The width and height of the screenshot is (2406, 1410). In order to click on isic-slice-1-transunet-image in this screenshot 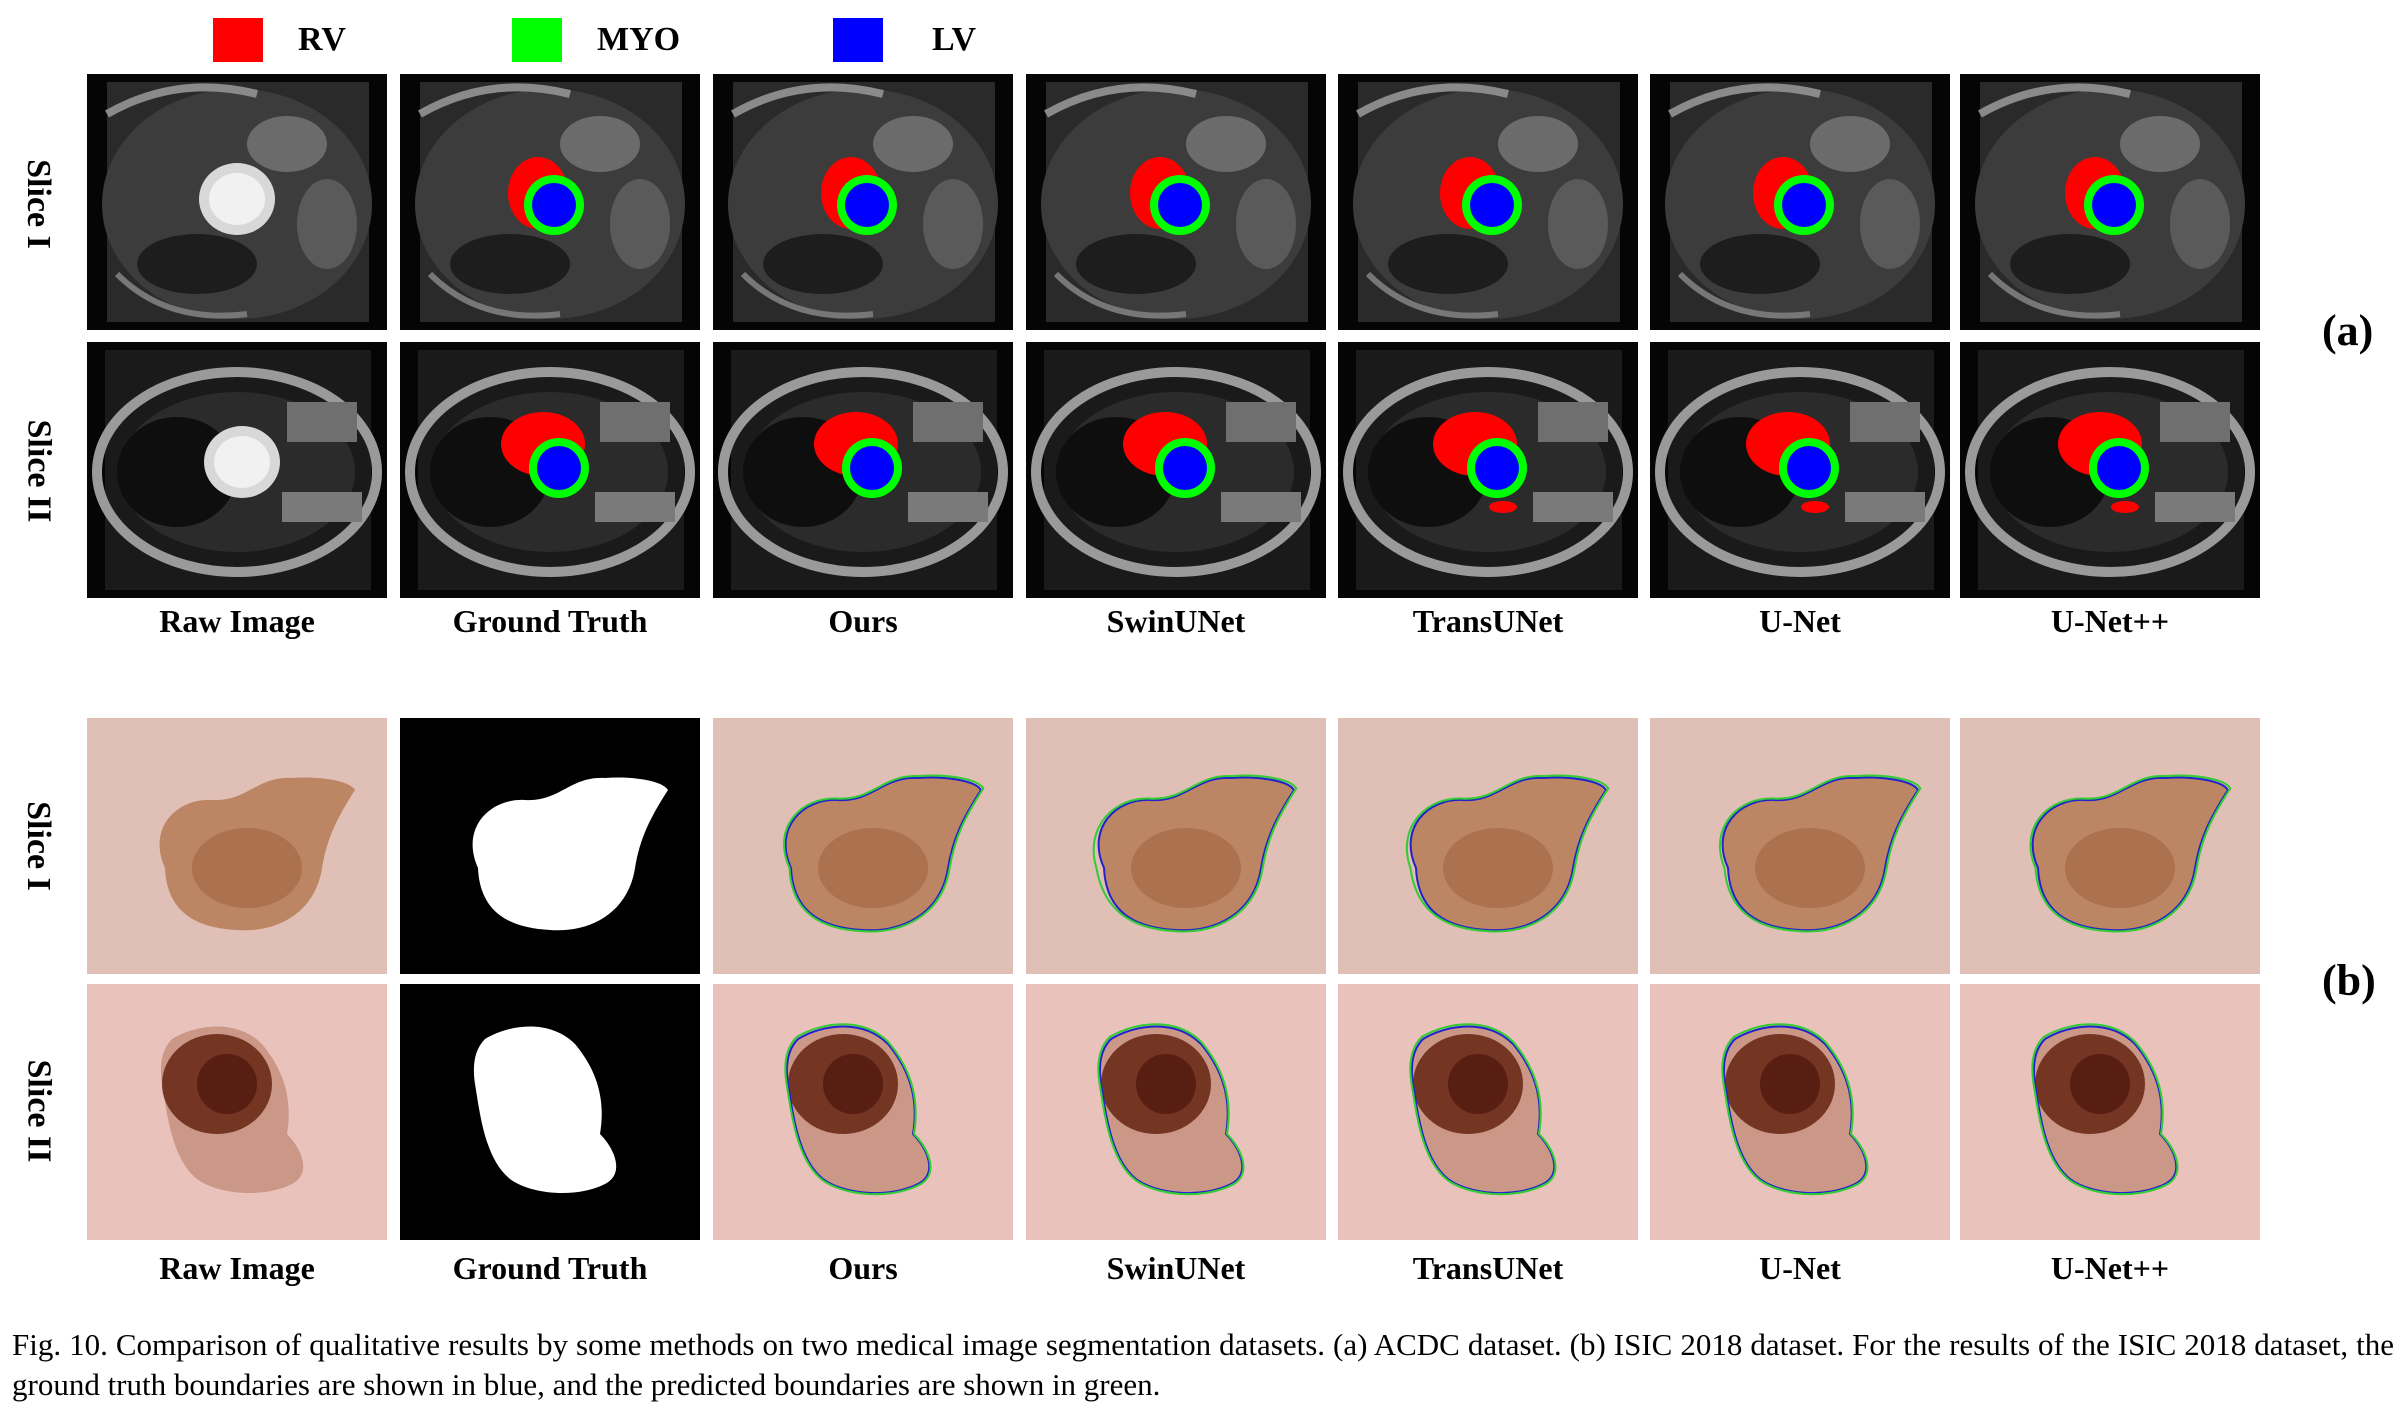, I will do `click(1488, 846)`.